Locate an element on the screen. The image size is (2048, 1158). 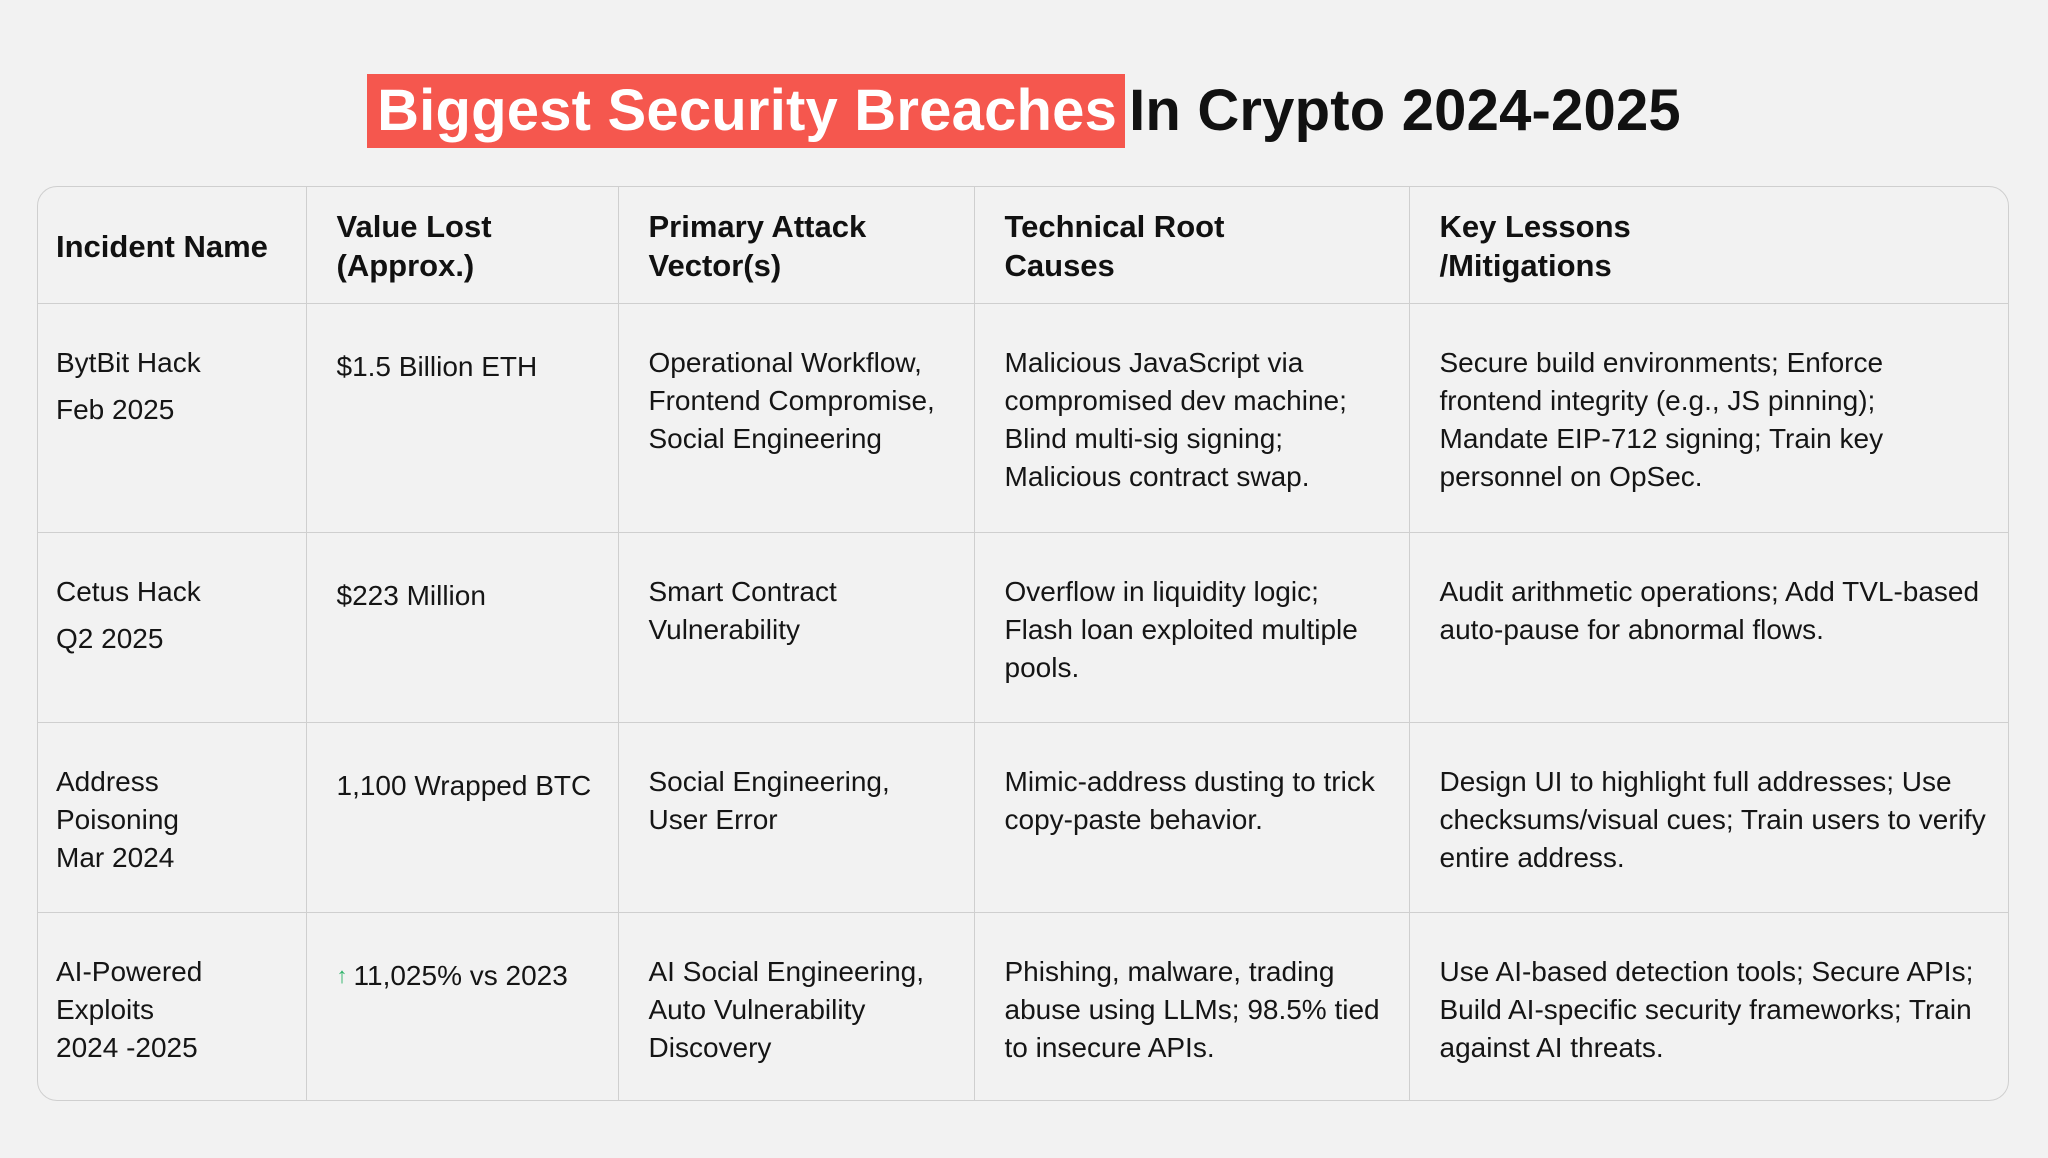
incident-cell: Address Poisoning Mar 2024 is located at coordinates (172, 817).